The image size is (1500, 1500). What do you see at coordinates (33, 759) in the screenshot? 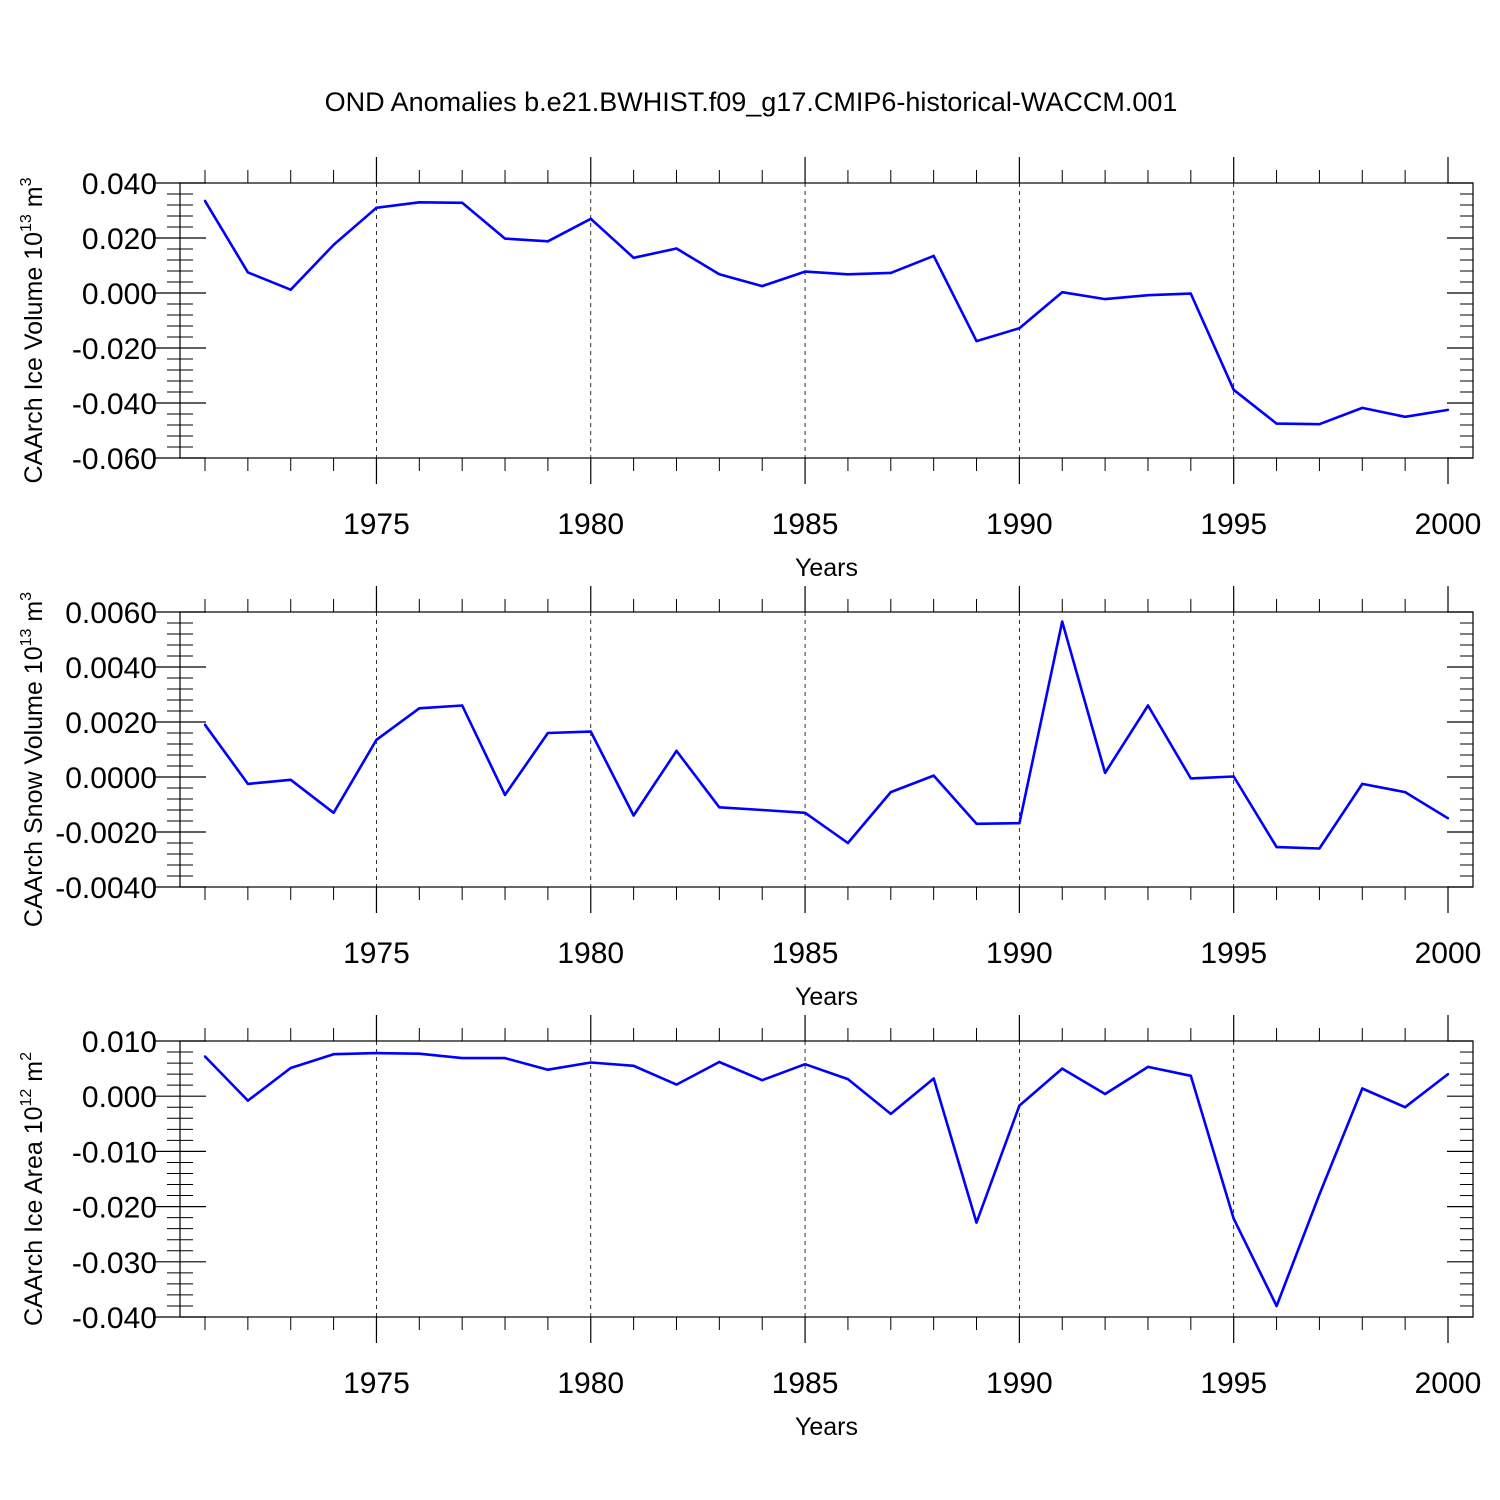
I see `y-axis-label: CAArch Snow Volume 1013 m3` at bounding box center [33, 759].